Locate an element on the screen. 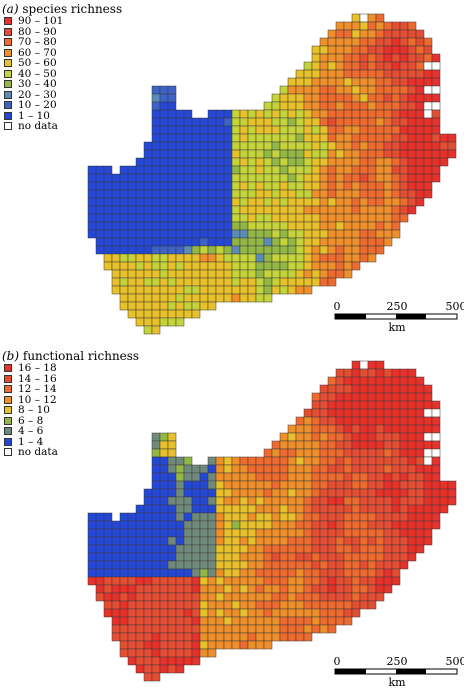 The image size is (464, 695). scale-tick-label: 250 is located at coordinates (397, 306).